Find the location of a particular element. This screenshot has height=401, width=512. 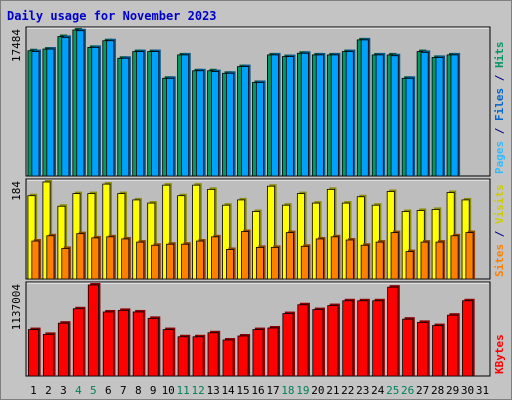

day-label-9: 9 is located at coordinates (153, 390).